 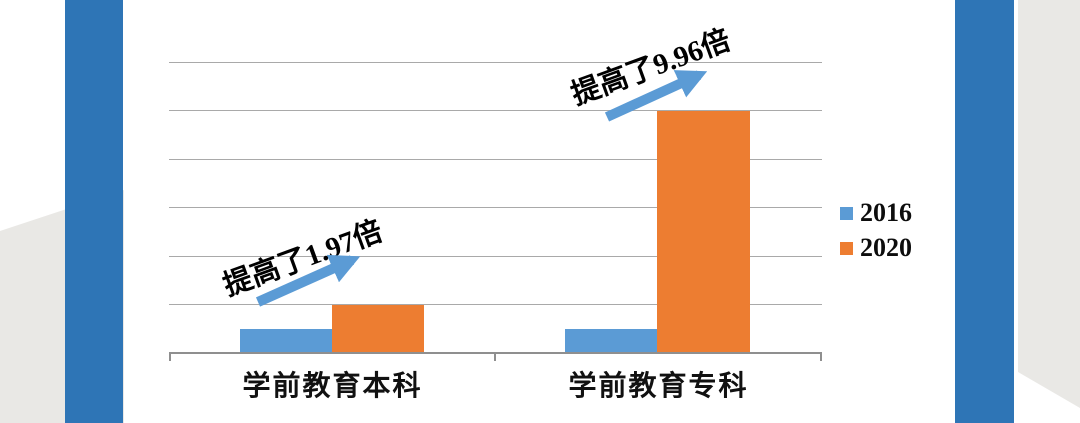 What do you see at coordinates (378, 329) in the screenshot?
I see `bar-2020-preschool-bachelor` at bounding box center [378, 329].